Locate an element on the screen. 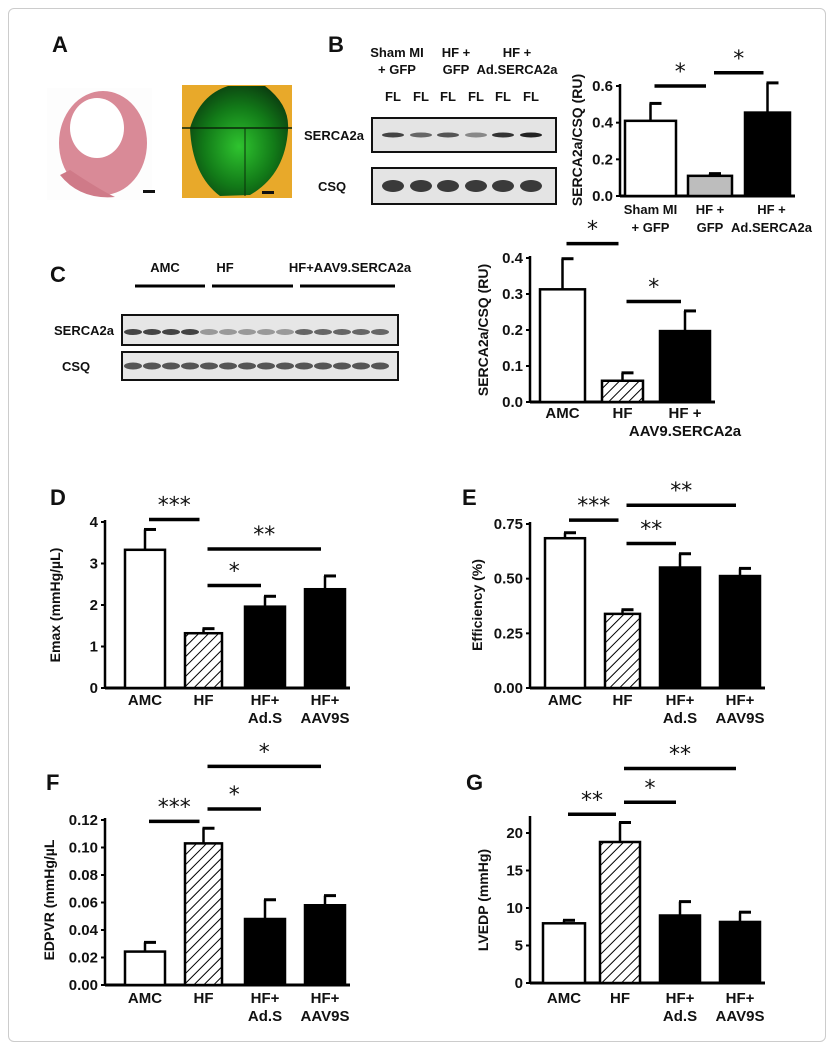  y-tick-label: 0.2 is located at coordinates (602, 159).